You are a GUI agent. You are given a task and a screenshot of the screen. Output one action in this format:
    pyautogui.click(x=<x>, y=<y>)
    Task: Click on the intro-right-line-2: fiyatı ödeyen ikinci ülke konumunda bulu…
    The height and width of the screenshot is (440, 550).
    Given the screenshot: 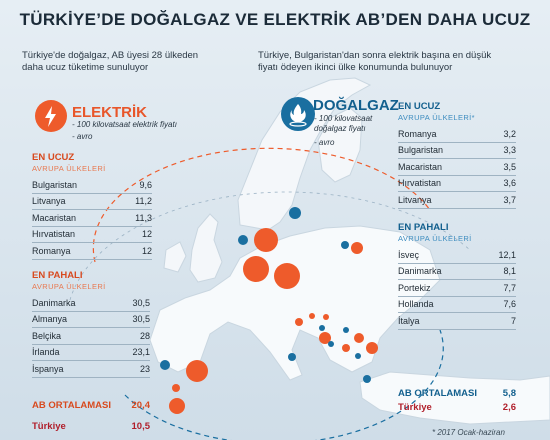 What is the action you would take?
    pyautogui.click(x=355, y=67)
    